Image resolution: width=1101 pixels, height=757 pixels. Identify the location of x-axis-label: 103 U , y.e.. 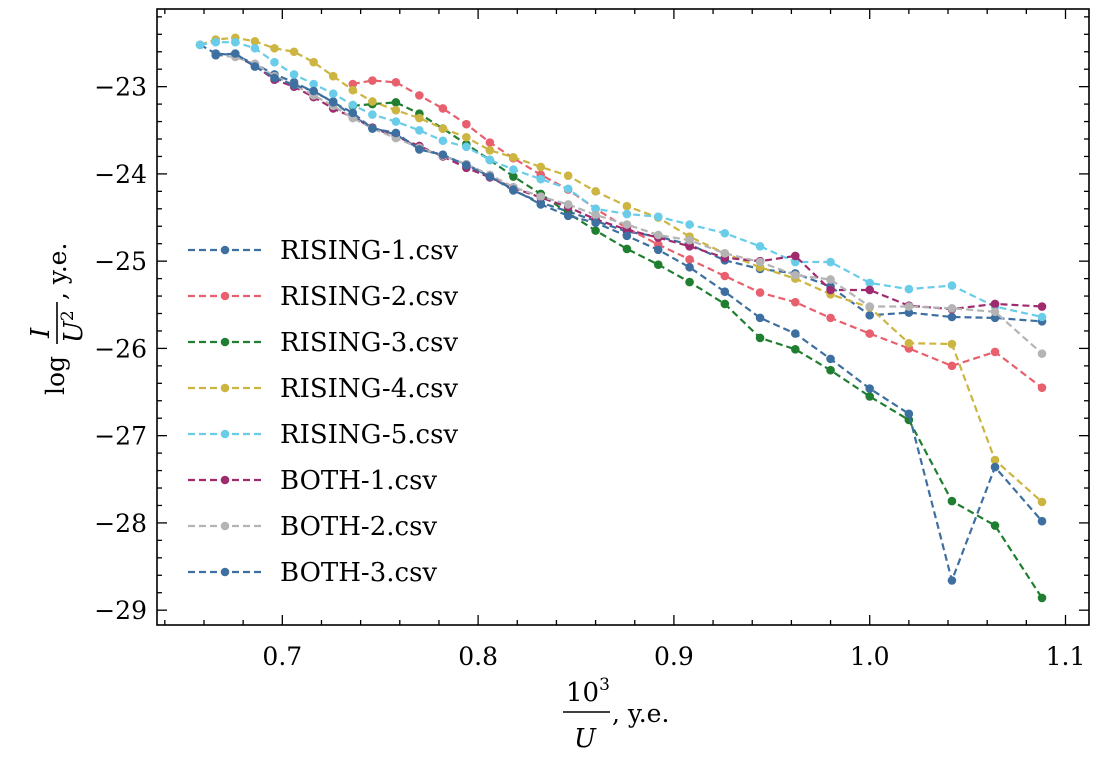
(616, 714).